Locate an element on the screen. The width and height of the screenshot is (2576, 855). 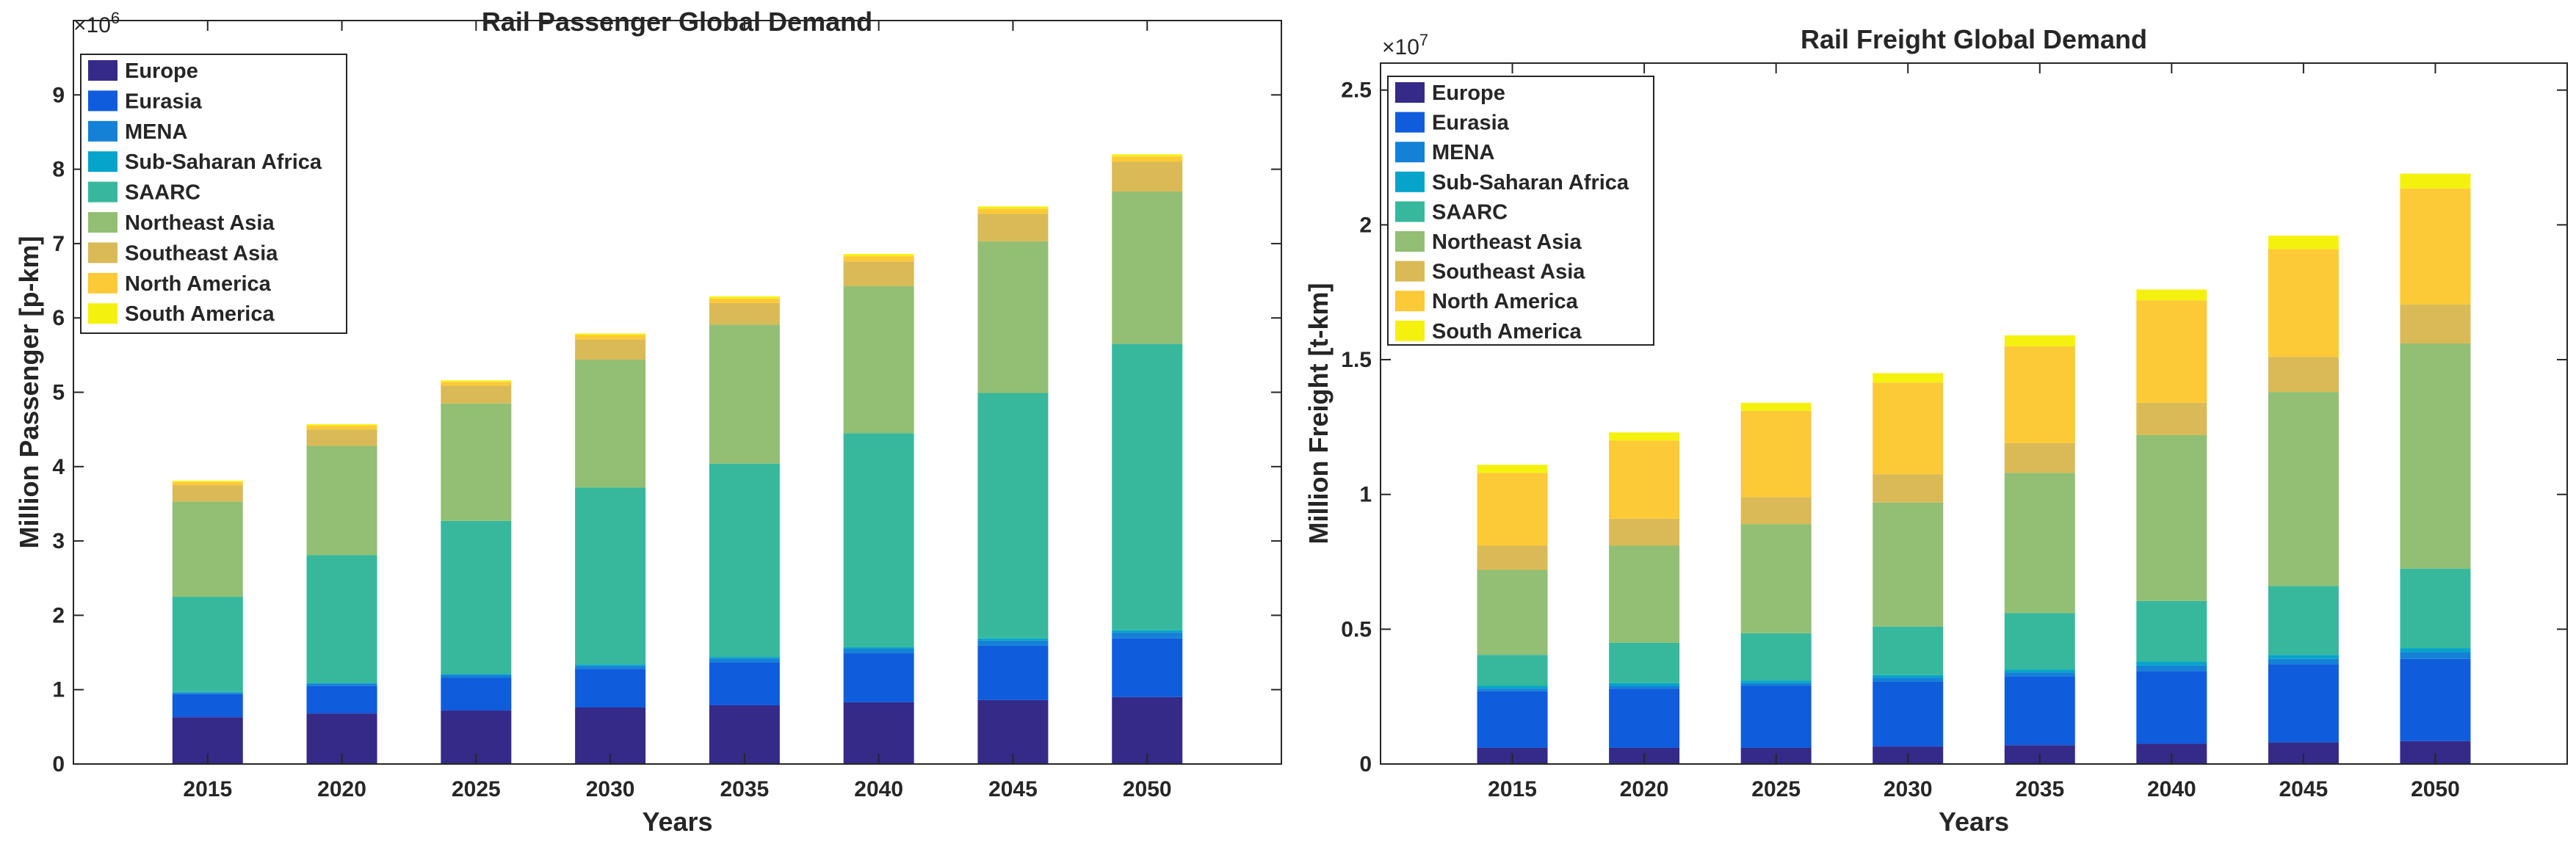
bar-segment-mena-2015 is located at coordinates (1512, 689).